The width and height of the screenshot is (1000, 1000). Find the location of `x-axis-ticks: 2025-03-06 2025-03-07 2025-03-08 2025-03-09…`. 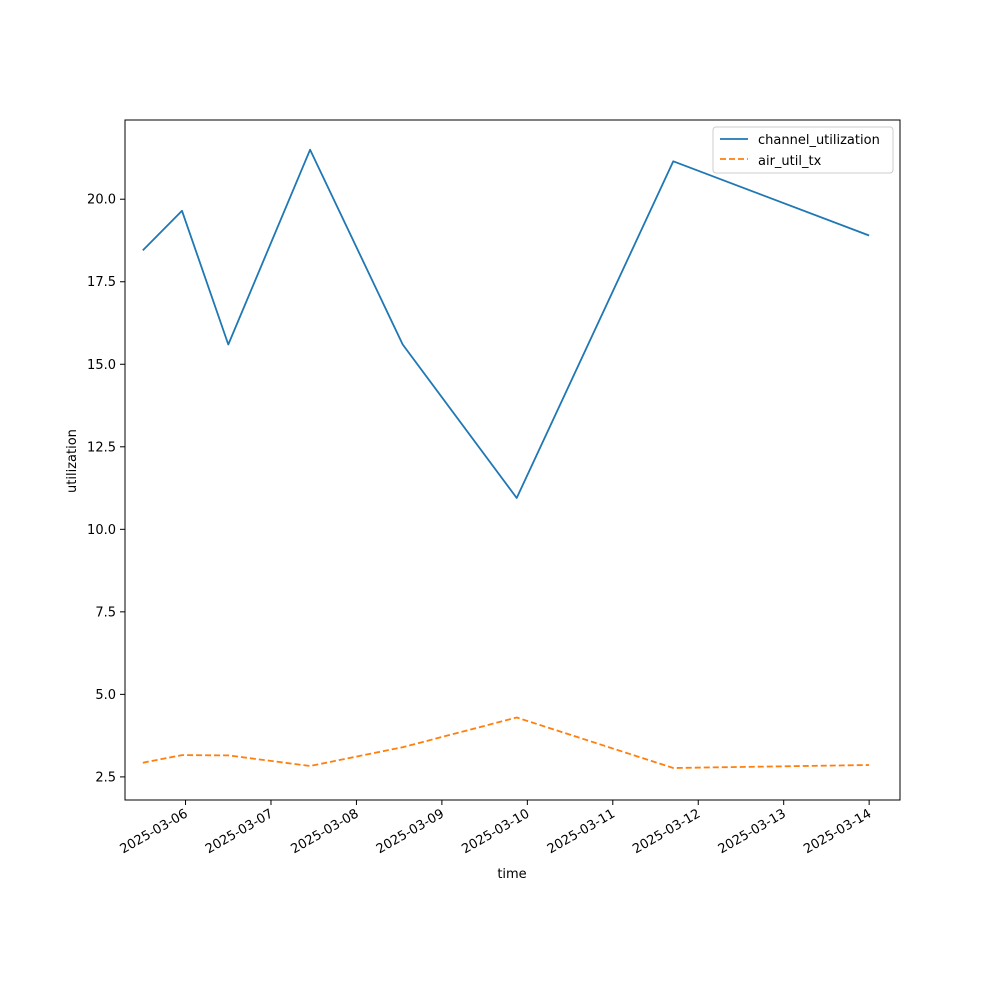

x-axis-ticks: 2025-03-06 2025-03-07 2025-03-08 2025-03-09… is located at coordinates (496, 828).